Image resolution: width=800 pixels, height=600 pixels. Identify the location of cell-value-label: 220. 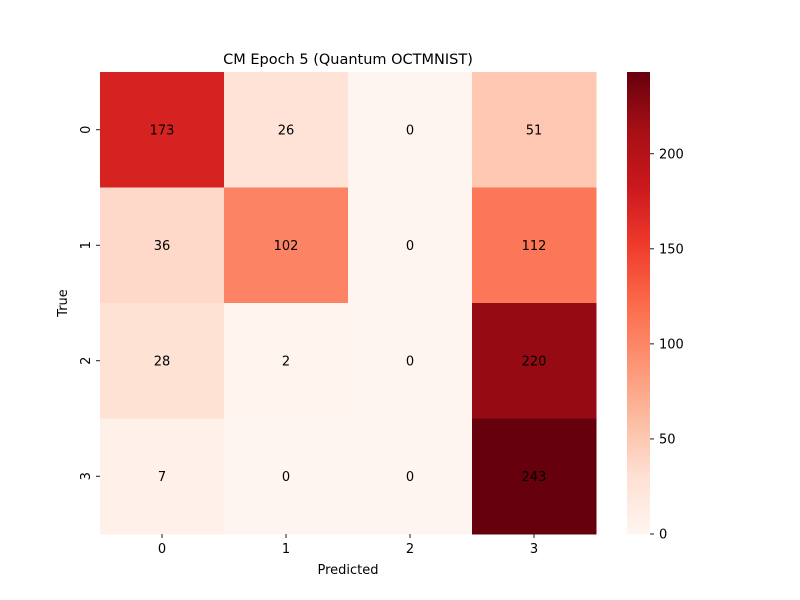
(534, 361).